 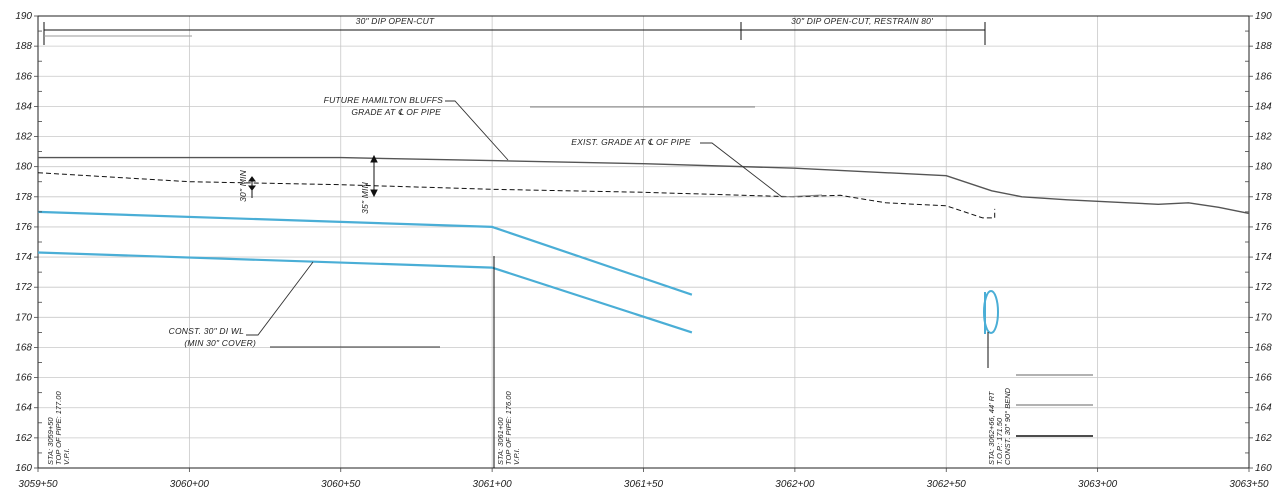 I want to click on y-tick-label-left: 168, so click(x=23, y=347).